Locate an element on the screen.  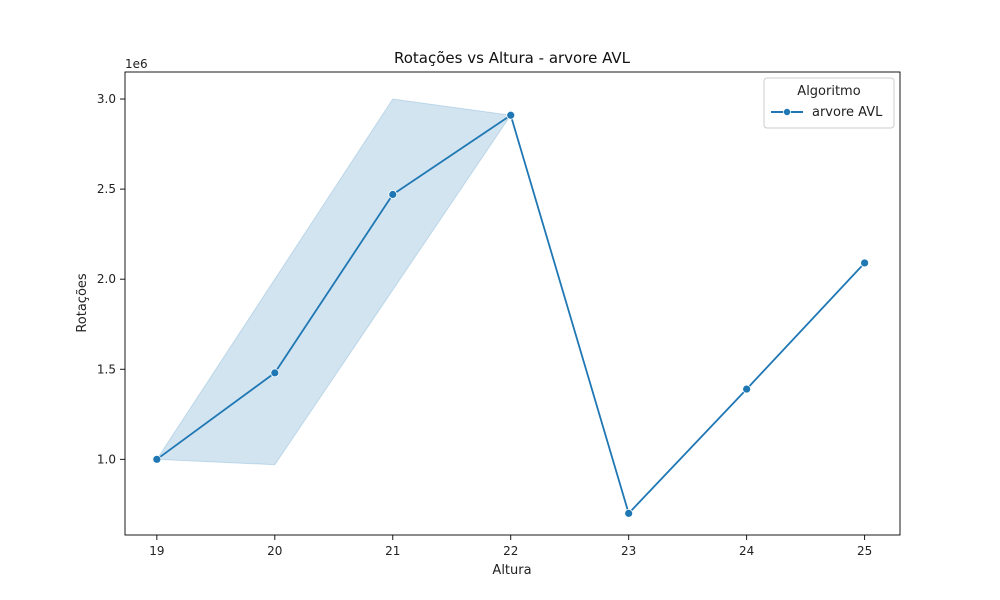
y-tick-label: 1.5 is located at coordinates (106, 369).